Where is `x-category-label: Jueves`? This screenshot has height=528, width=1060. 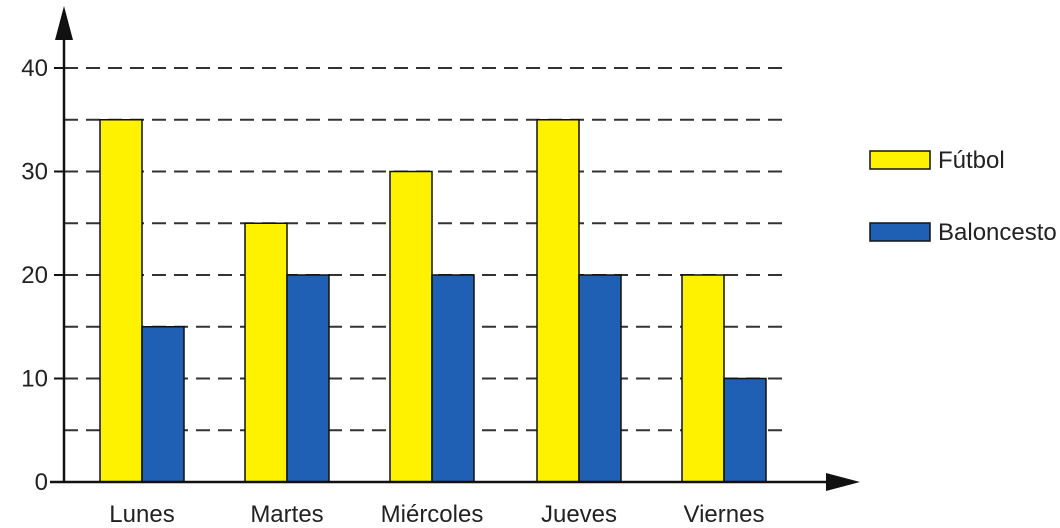
x-category-label: Jueves is located at coordinates (579, 514).